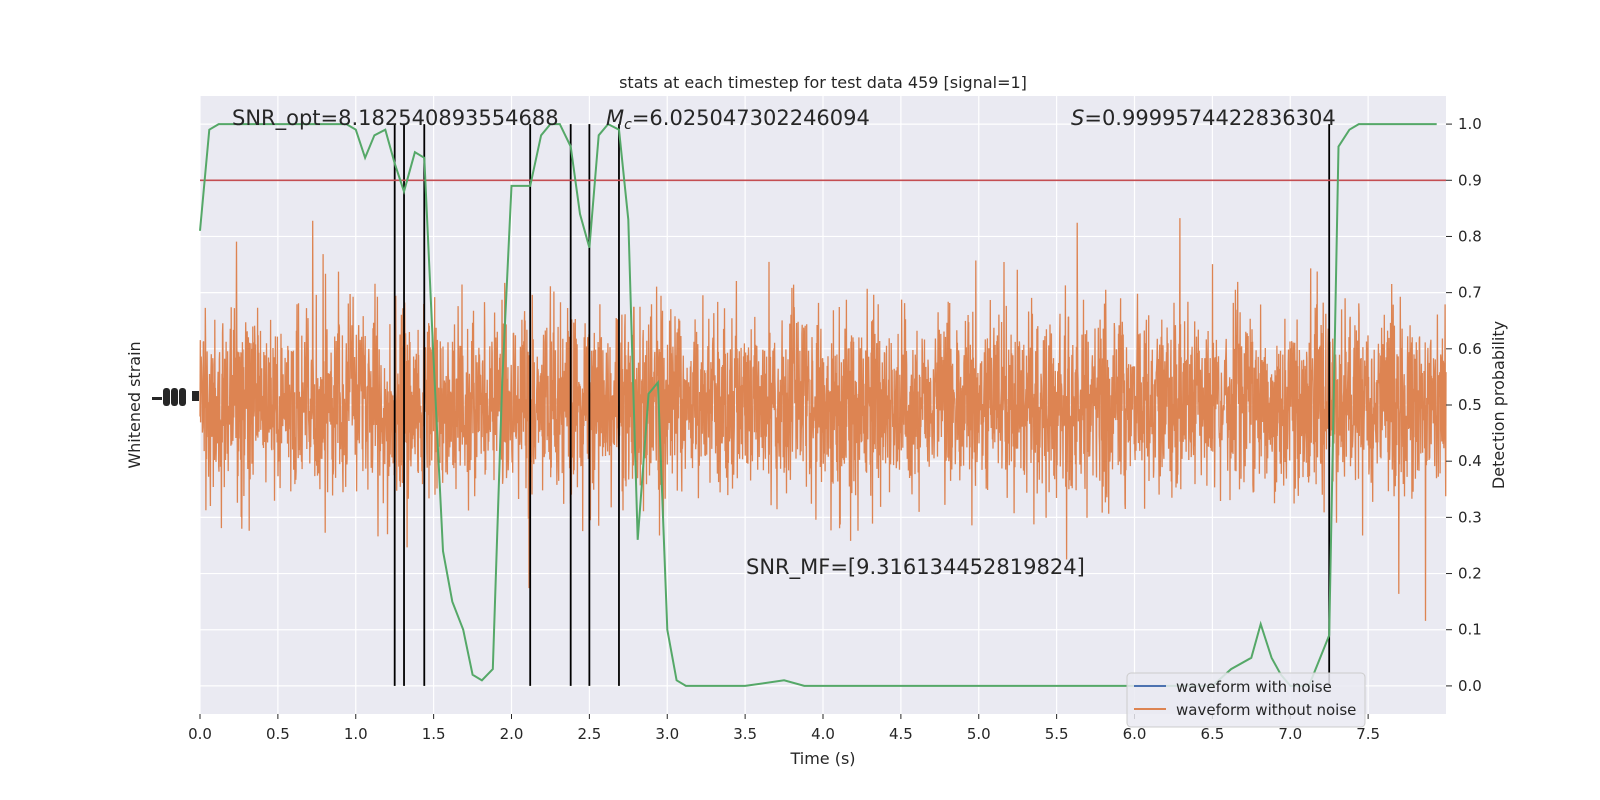  I want to click on chirp-mass-annotation: Mc=6.025047302246094, so click(738, 119).